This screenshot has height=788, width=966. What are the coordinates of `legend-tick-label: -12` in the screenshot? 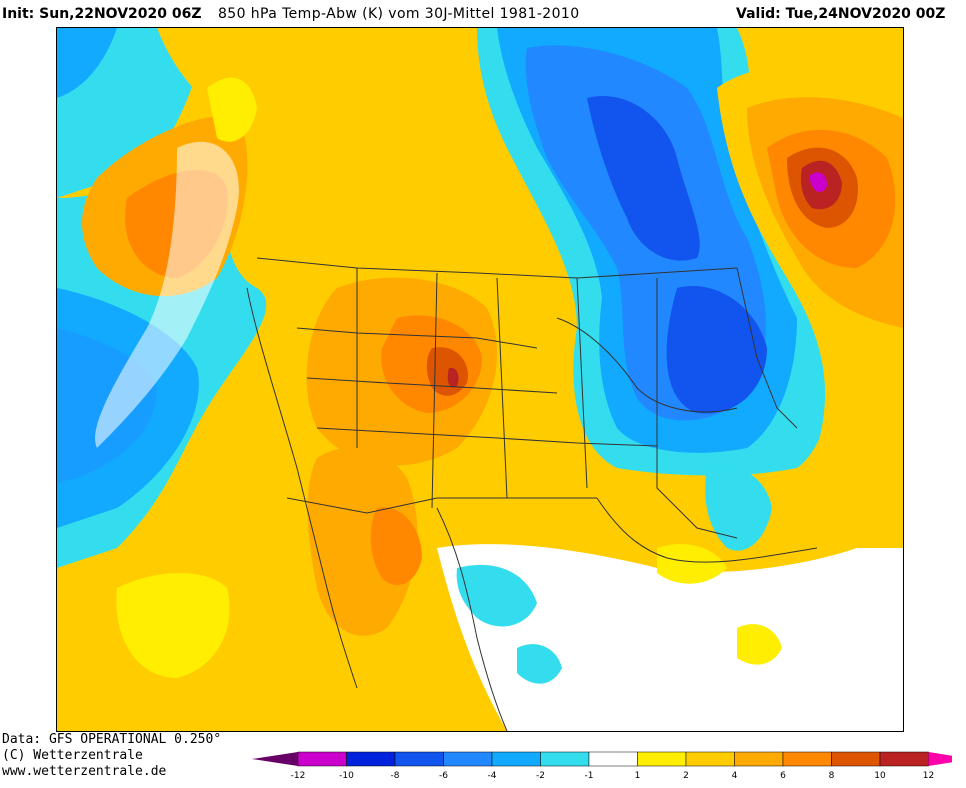 It's located at (298, 776).